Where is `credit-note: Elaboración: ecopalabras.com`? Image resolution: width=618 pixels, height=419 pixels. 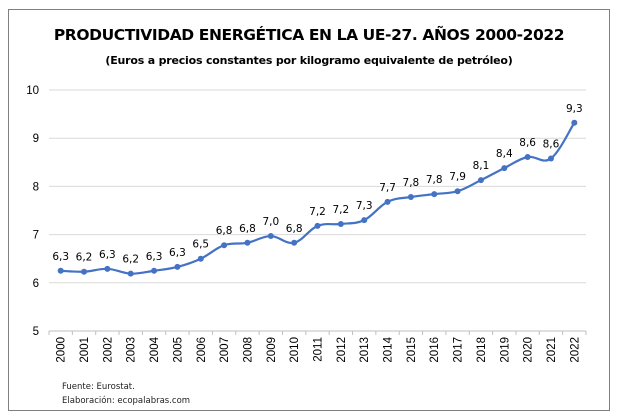
credit-note: Elaboración: ecopalabras.com is located at coordinates (126, 401).